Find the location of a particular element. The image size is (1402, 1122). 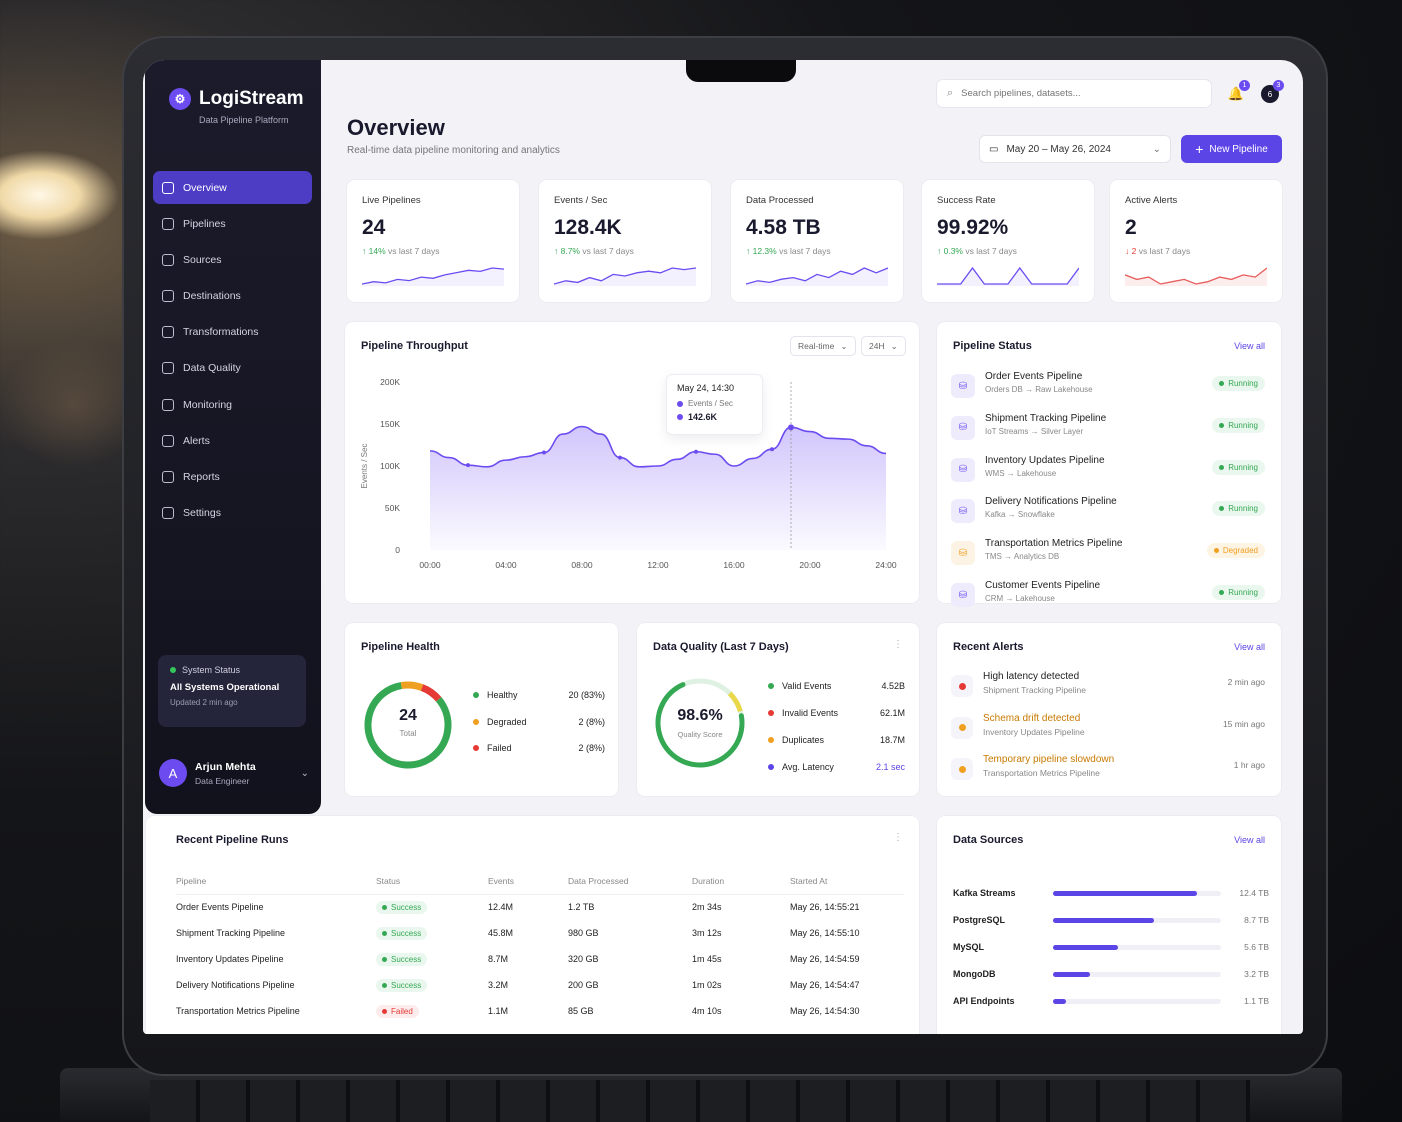

status-label: Degraded is located at coordinates (1240, 551).